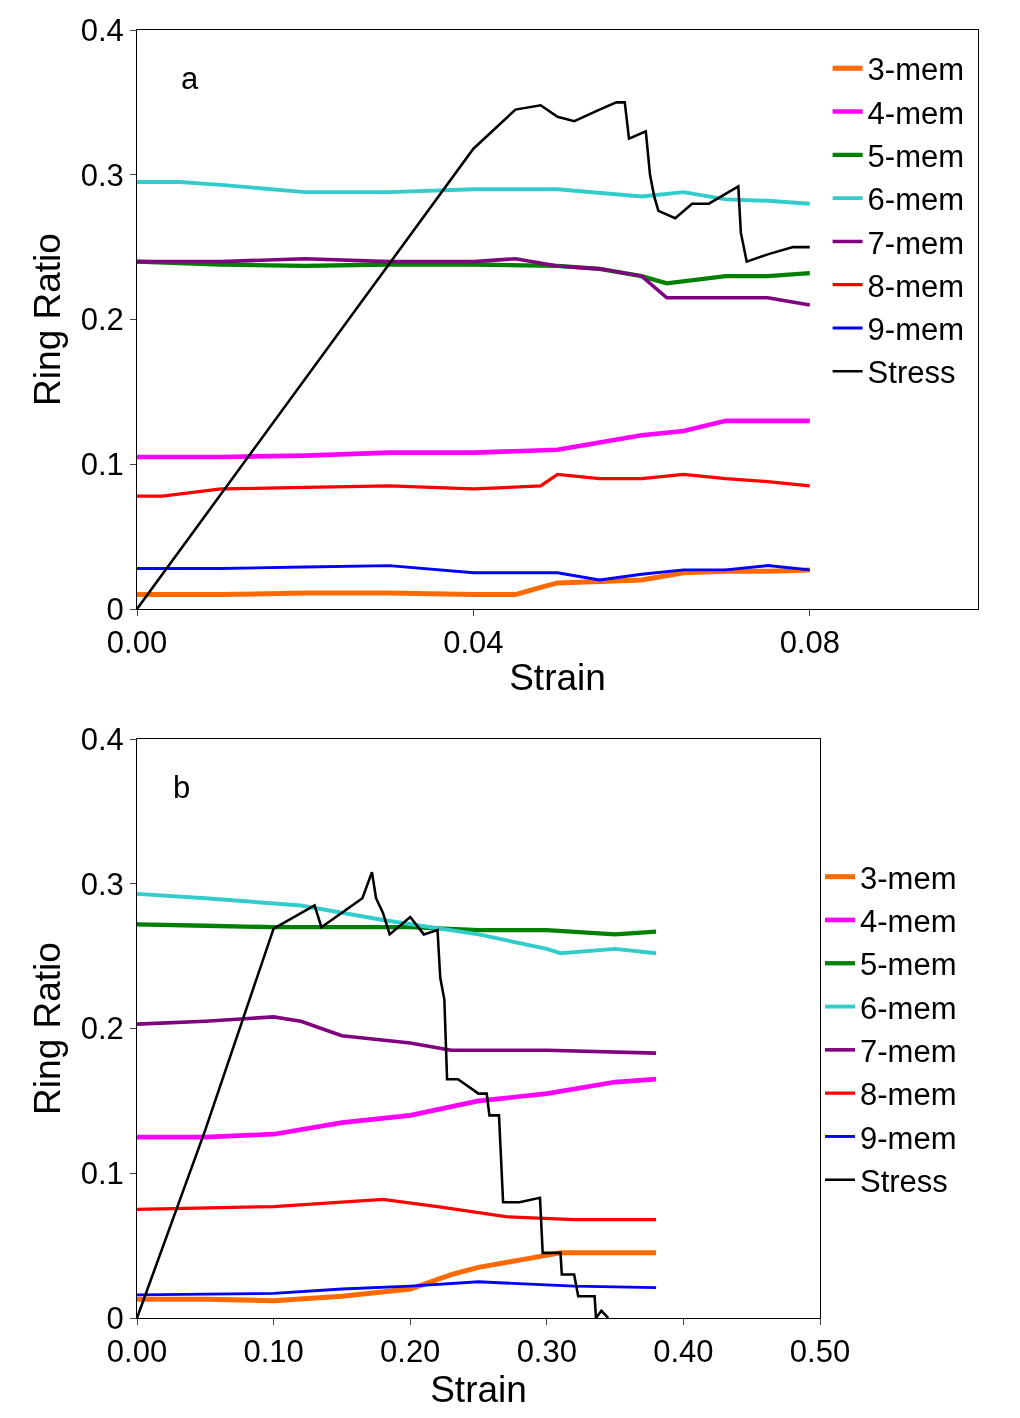 The image size is (1020, 1418). Describe the element at coordinates (190, 78) in the screenshot. I see `annotation: a` at that location.